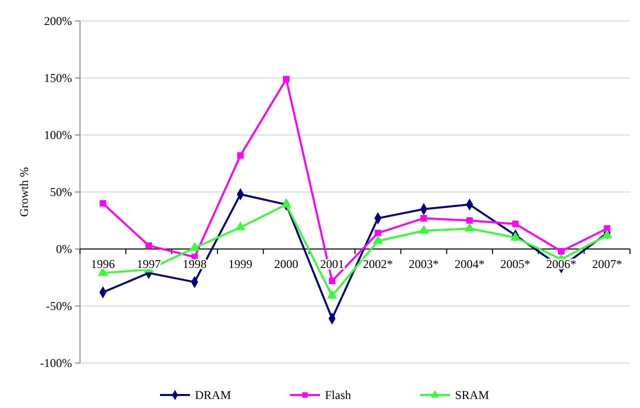 The width and height of the screenshot is (640, 408). I want to click on legend-label: SRAM, so click(472, 395).